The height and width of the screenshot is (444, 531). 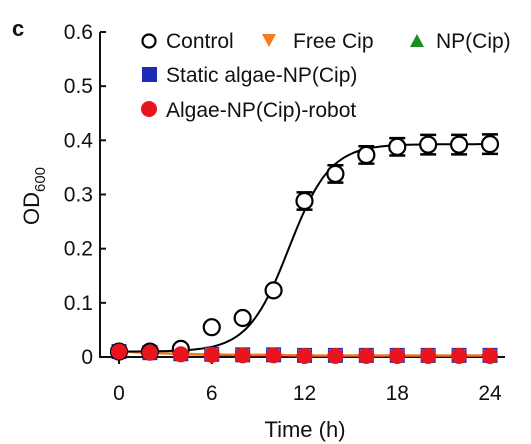 I want to click on legend-marker-static-algae, so click(x=149, y=74).